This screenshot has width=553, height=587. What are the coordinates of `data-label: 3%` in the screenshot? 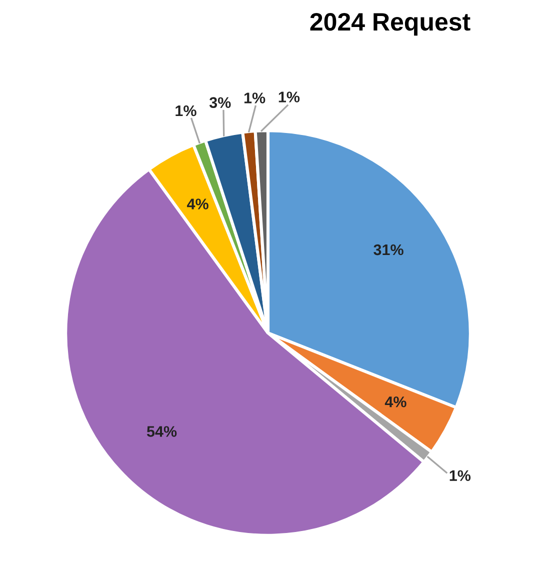 It's located at (220, 102).